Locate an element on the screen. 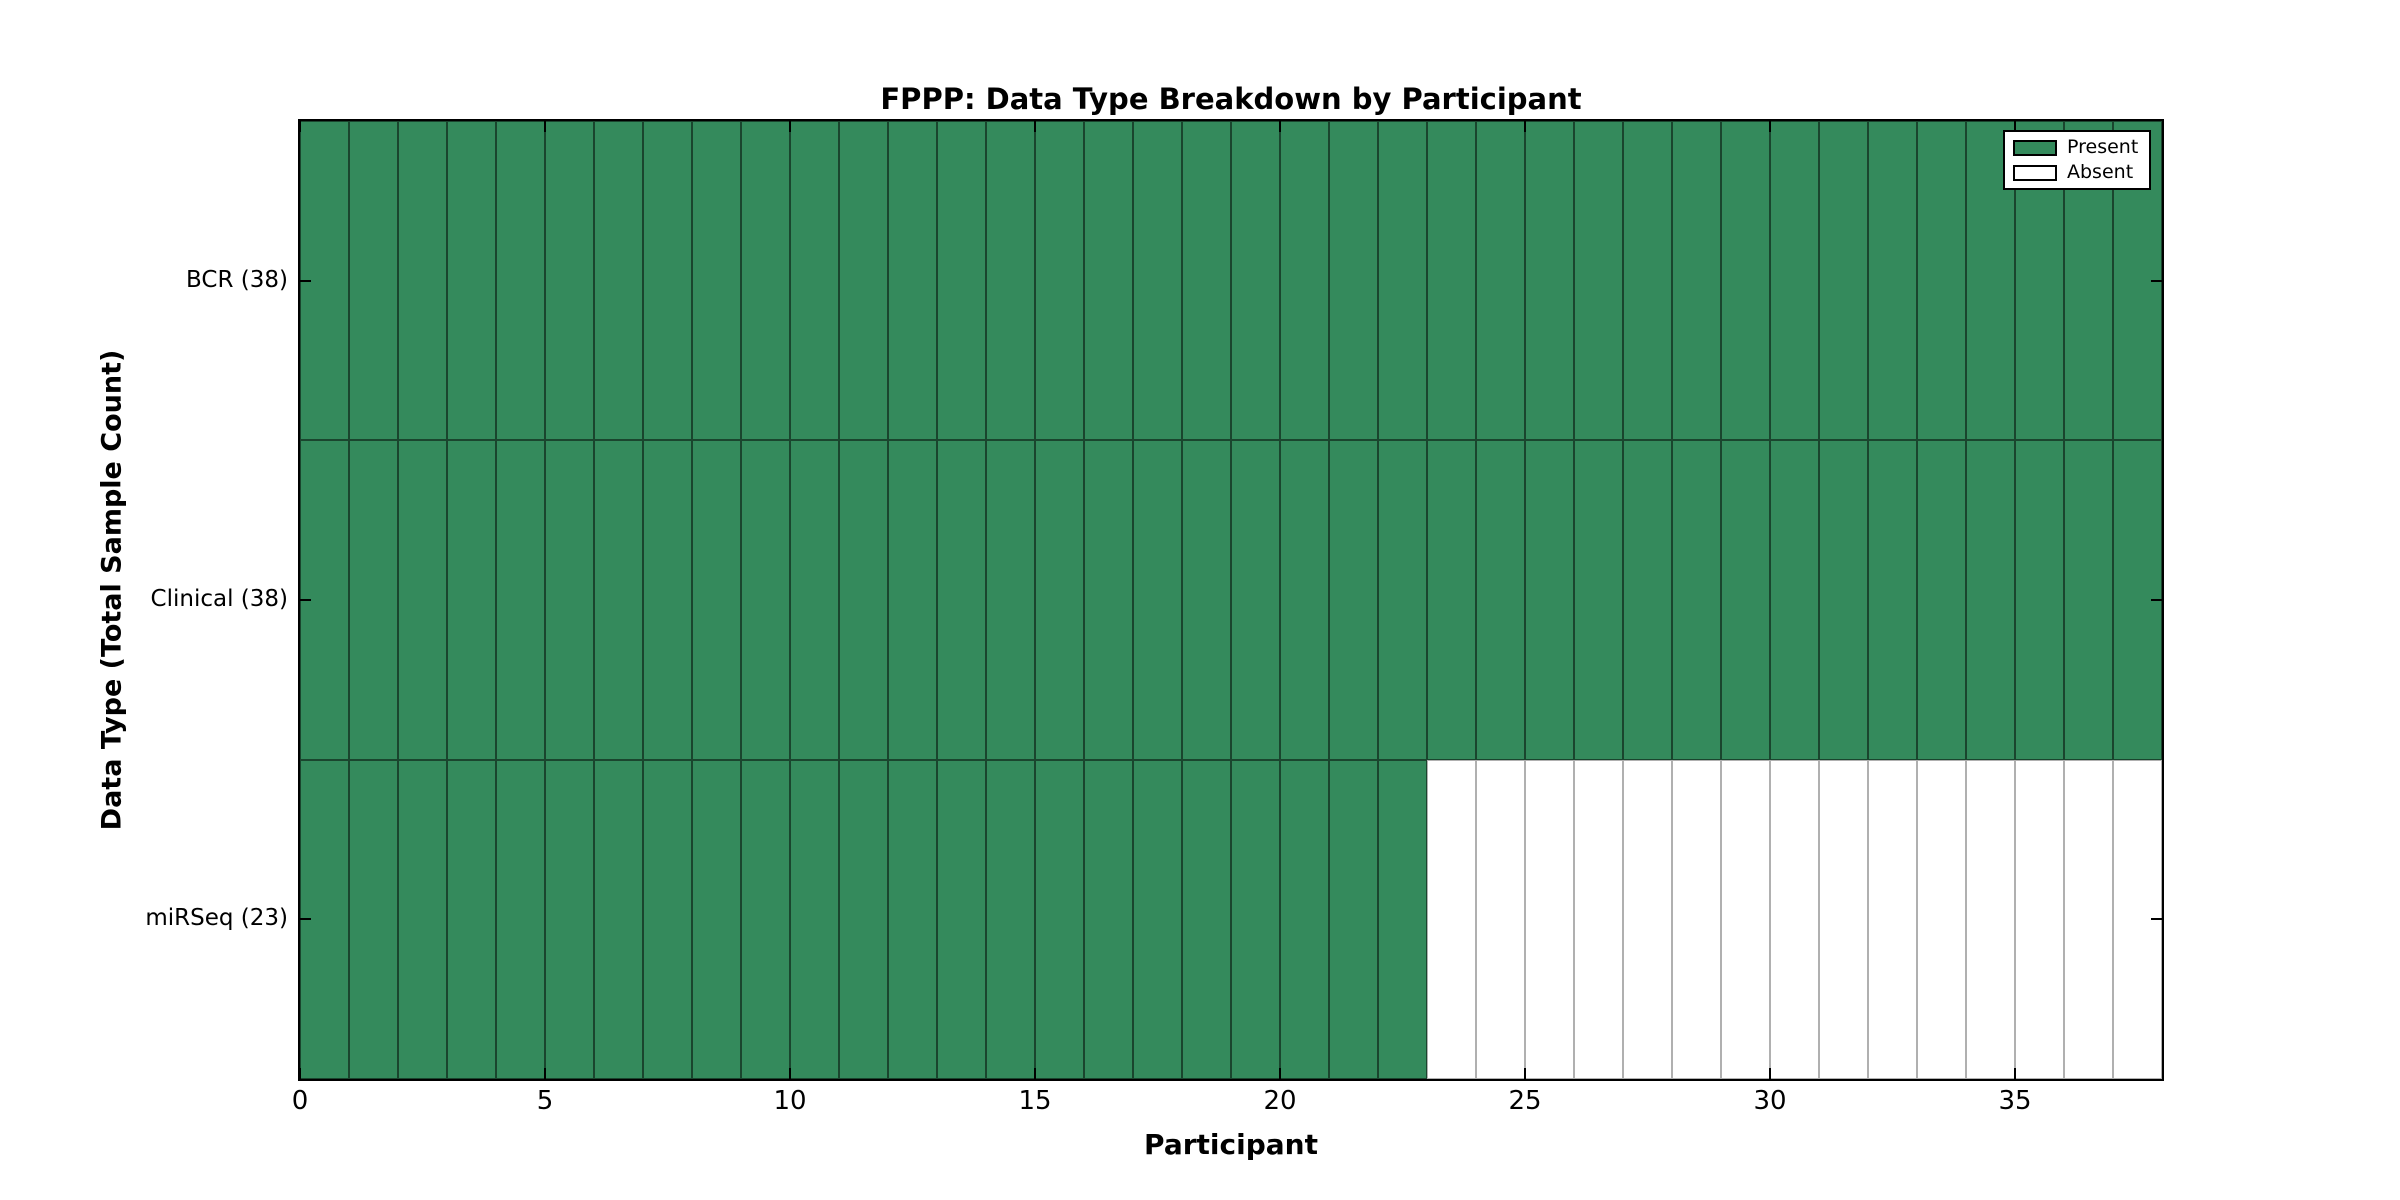 This screenshot has height=1200, width=2400. y-tick-label-mirseq: miRSeq (23) is located at coordinates (216, 918).